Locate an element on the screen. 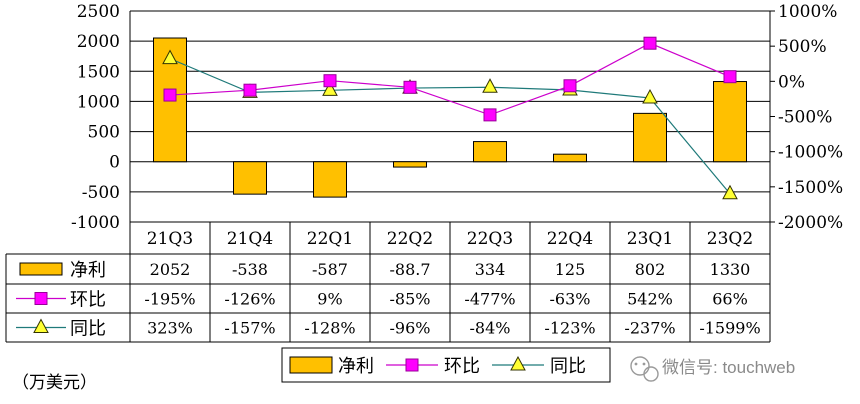  legend-key-bar is located at coordinates (311, 365).